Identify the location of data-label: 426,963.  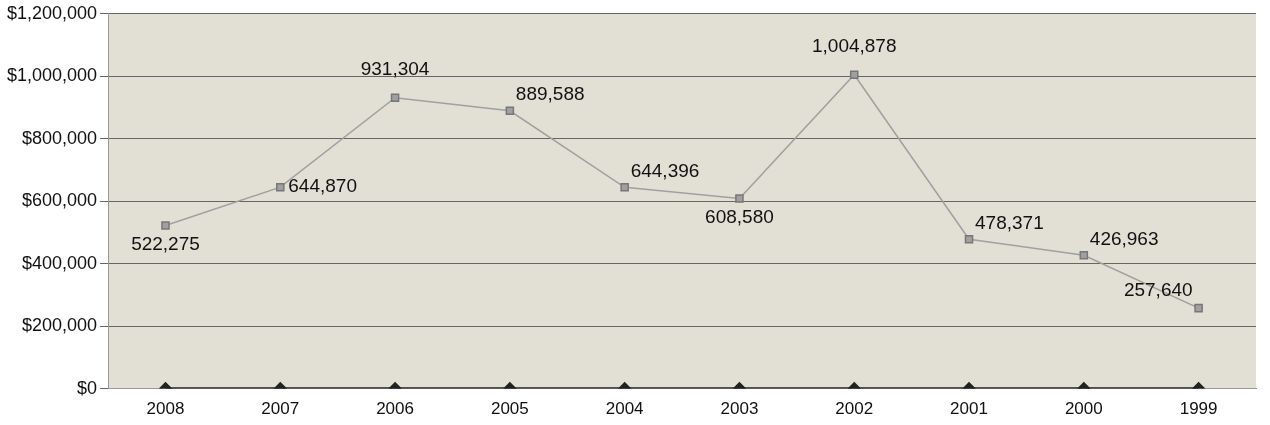
(1124, 238).